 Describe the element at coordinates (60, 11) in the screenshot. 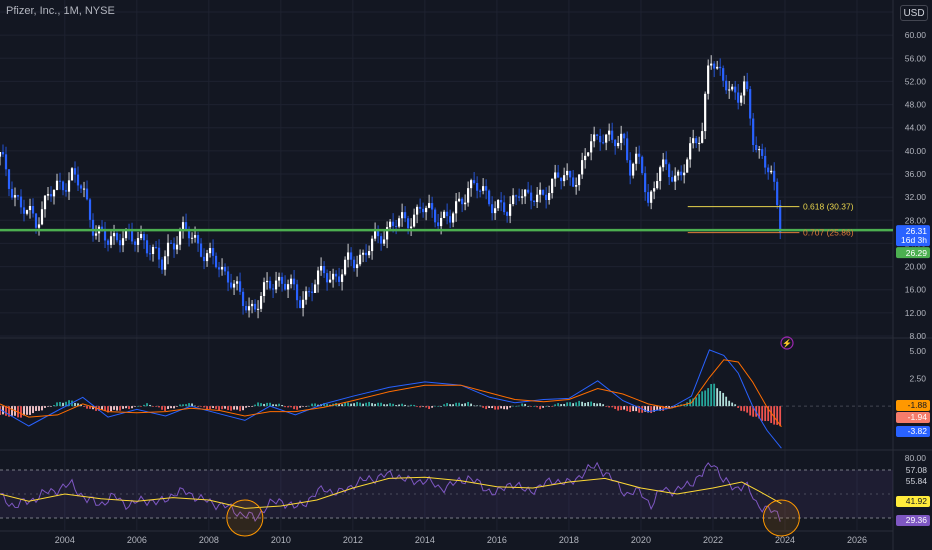

I see `chart-title: Pfizer, Inc., 1M, NYSE` at that location.